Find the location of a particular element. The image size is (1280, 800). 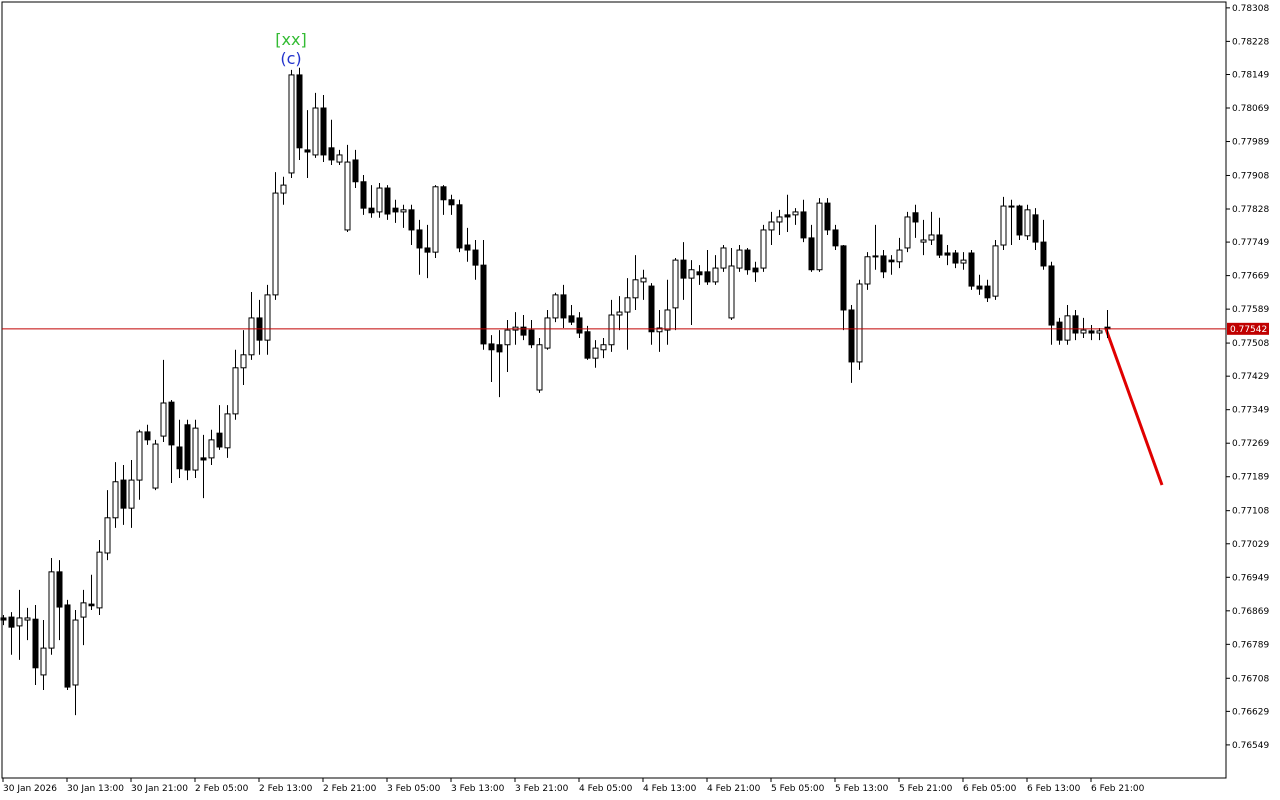

last-price-label: 0.77542 is located at coordinates (1248, 330).